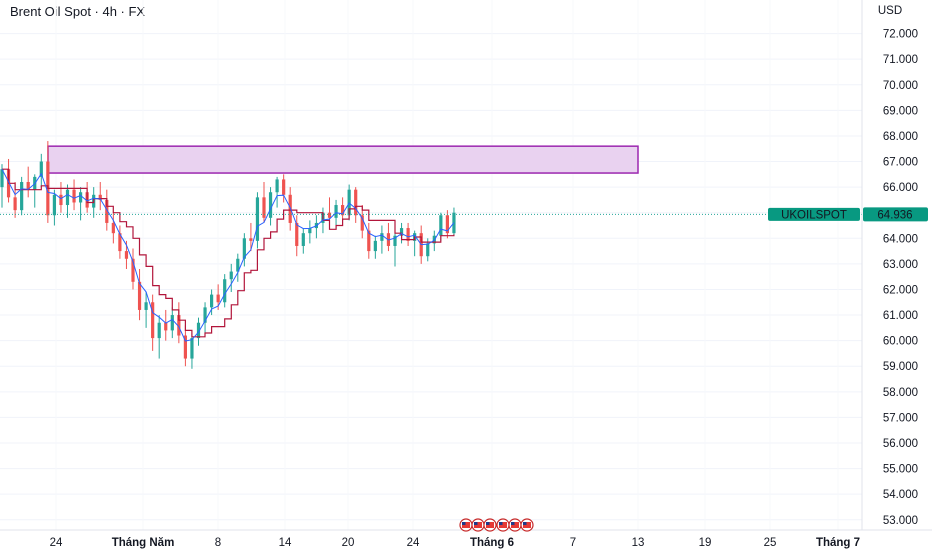 Image resolution: width=932 pixels, height=550 pixels. What do you see at coordinates (218, 543) in the screenshot?
I see `time-tick-label: 8` at bounding box center [218, 543].